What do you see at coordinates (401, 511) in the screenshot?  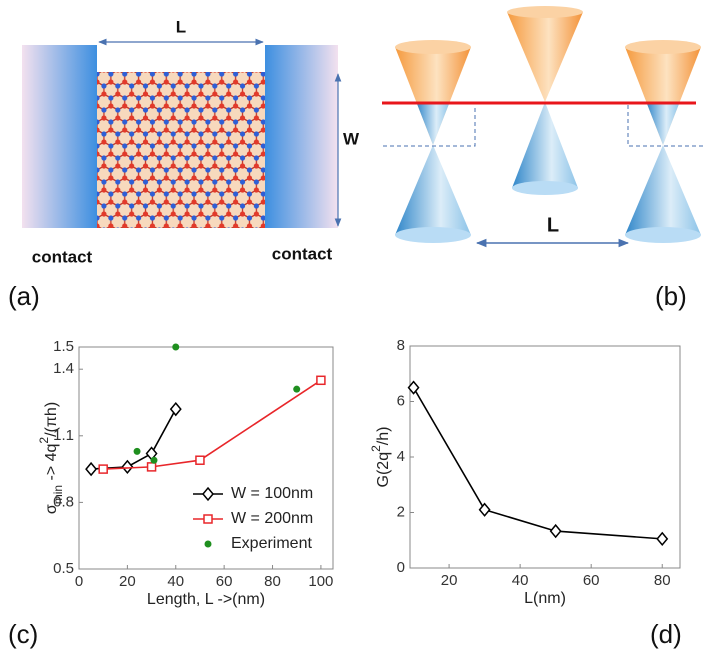 I see `y-tick-label: 2` at bounding box center [401, 511].